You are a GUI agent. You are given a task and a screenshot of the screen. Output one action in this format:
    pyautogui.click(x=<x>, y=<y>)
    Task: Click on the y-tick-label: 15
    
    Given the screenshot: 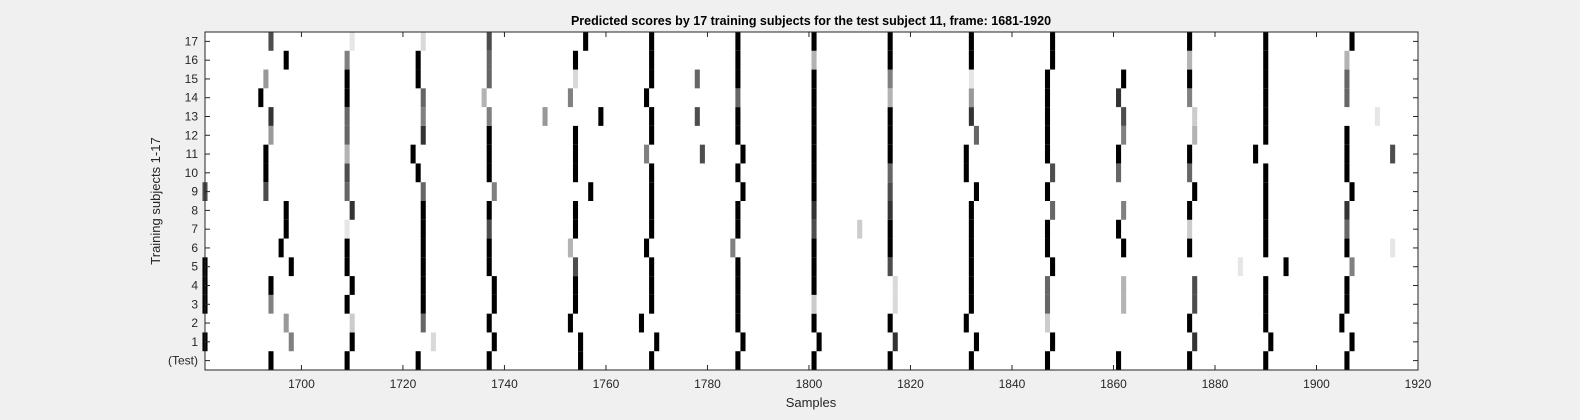 What is the action you would take?
    pyautogui.click(x=192, y=79)
    